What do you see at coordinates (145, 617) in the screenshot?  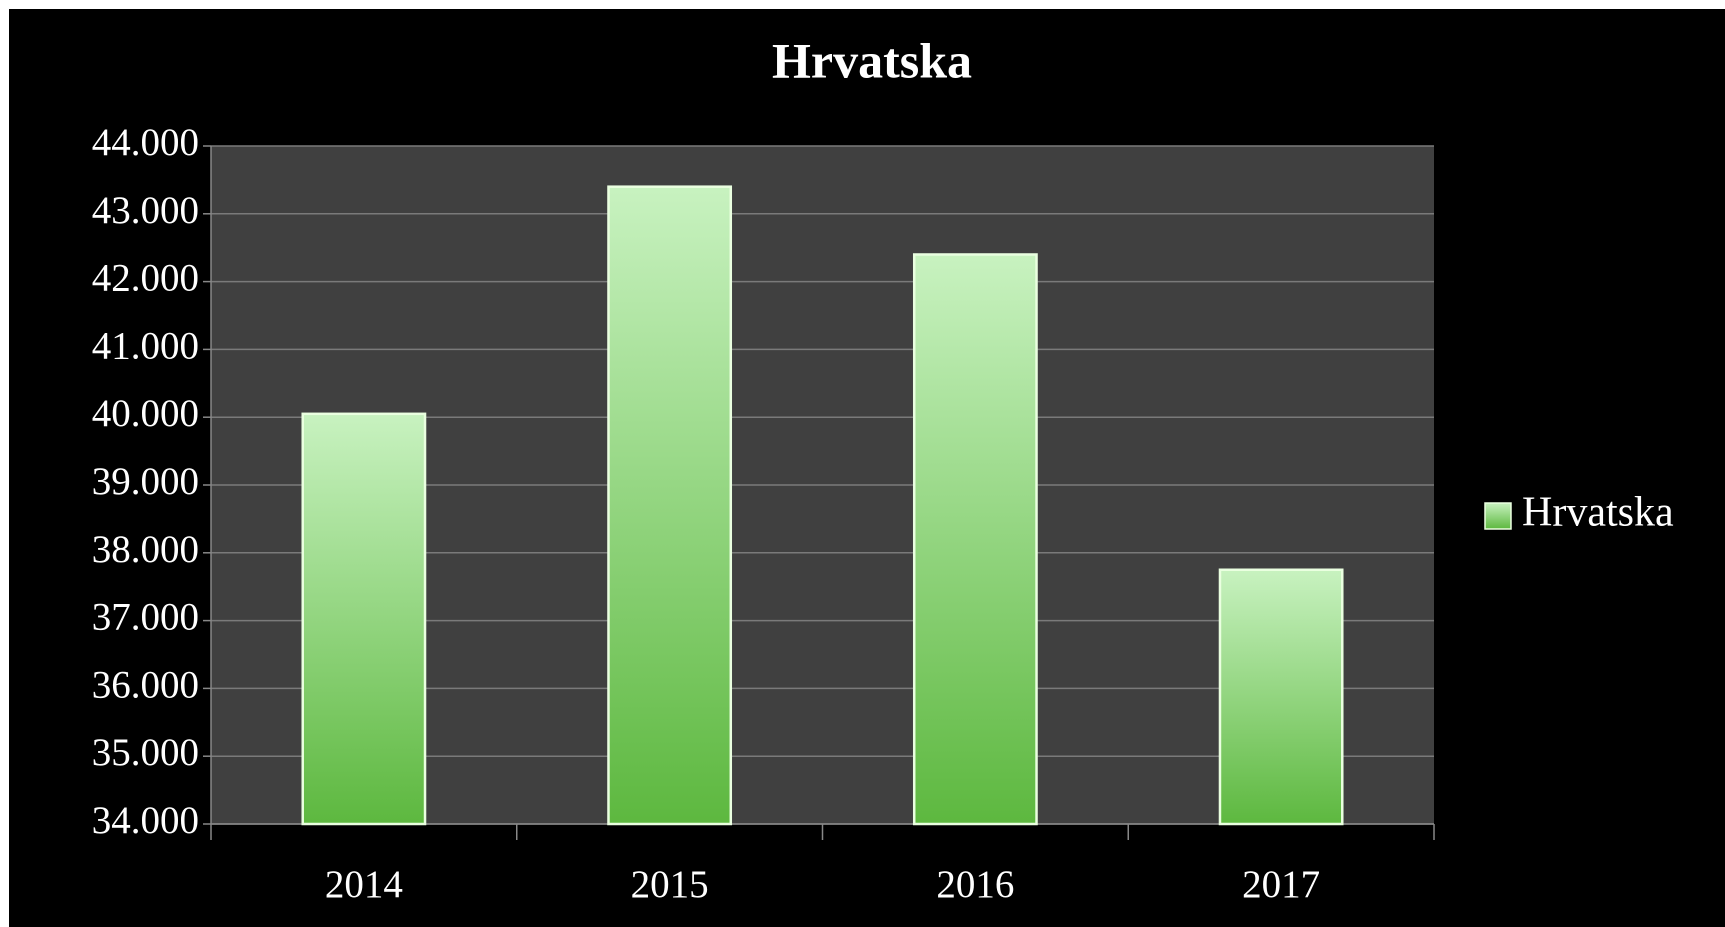 I see `y-tick-label: 37.000` at bounding box center [145, 617].